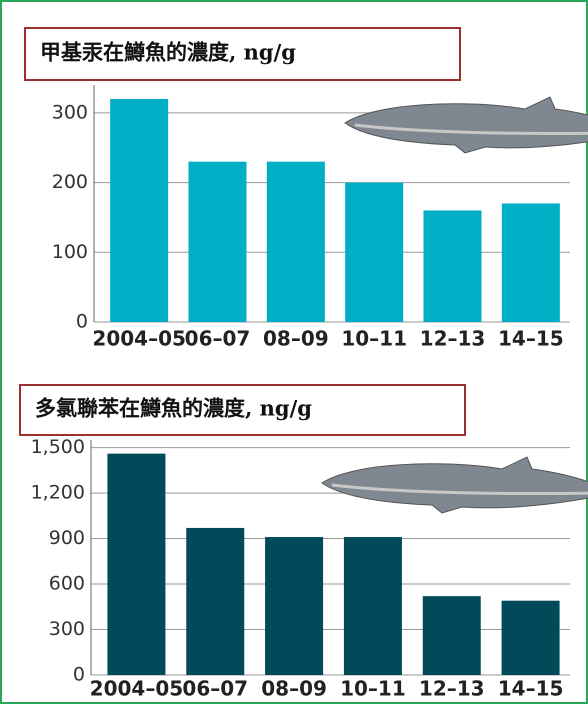 The height and width of the screenshot is (704, 588). What do you see at coordinates (70, 182) in the screenshot?
I see `y-tick-label: 200` at bounding box center [70, 182].